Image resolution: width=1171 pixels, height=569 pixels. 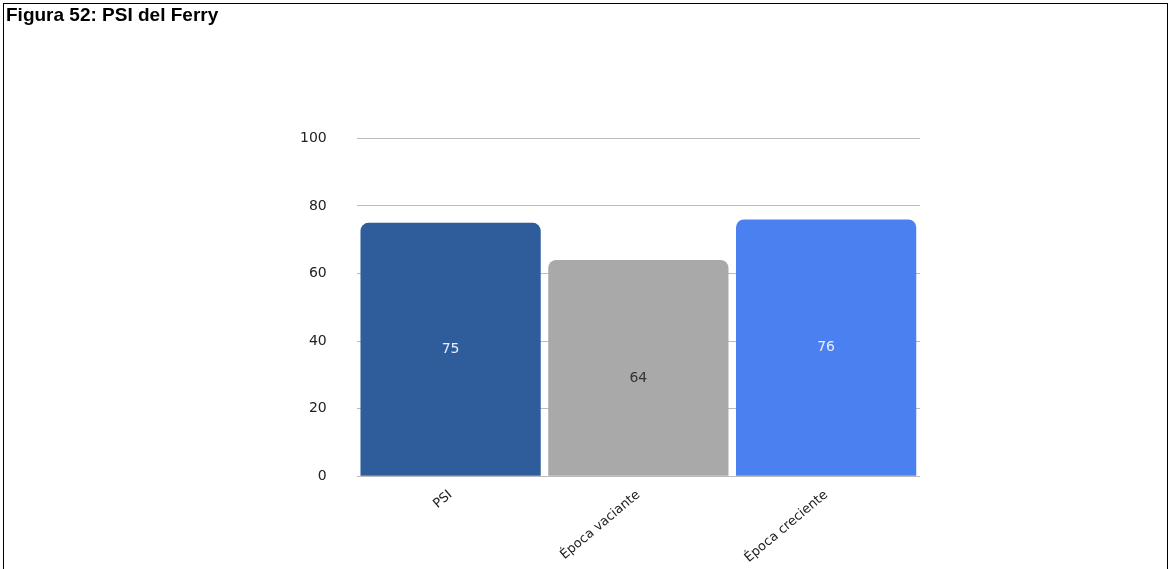 I want to click on y-tick-label: 60, so click(x=317, y=272).